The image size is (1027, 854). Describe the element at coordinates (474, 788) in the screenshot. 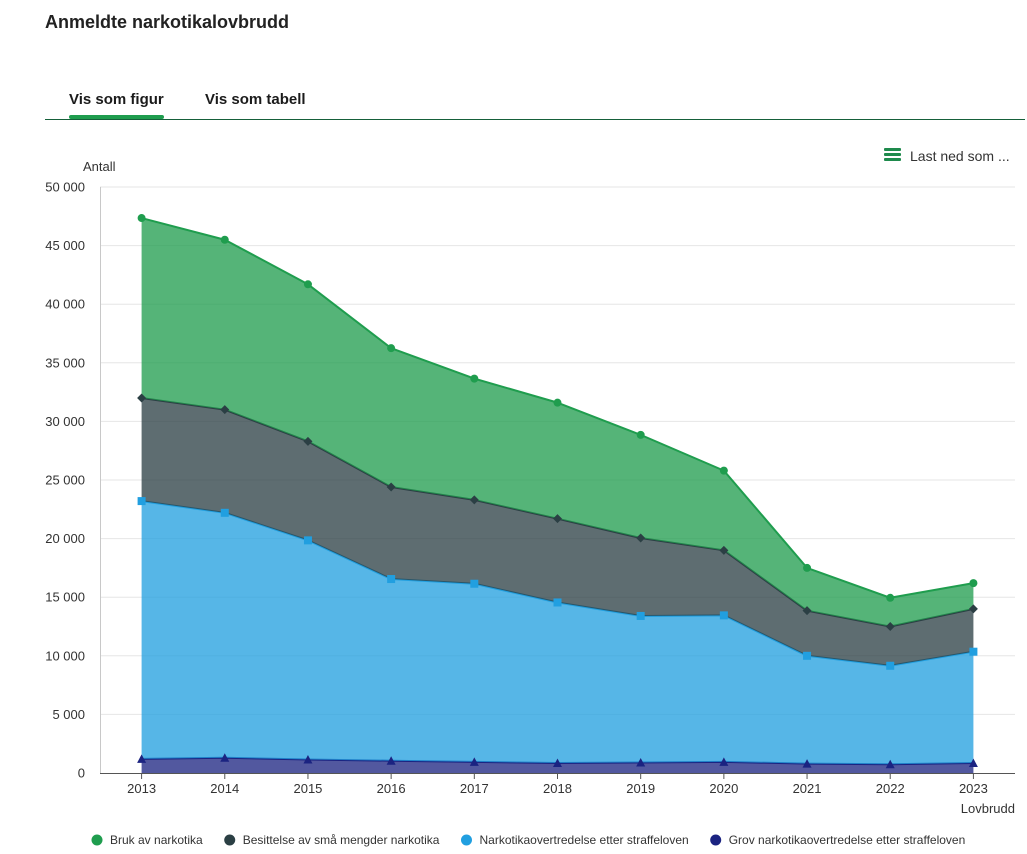

I see `x-tick-label: 2017` at that location.